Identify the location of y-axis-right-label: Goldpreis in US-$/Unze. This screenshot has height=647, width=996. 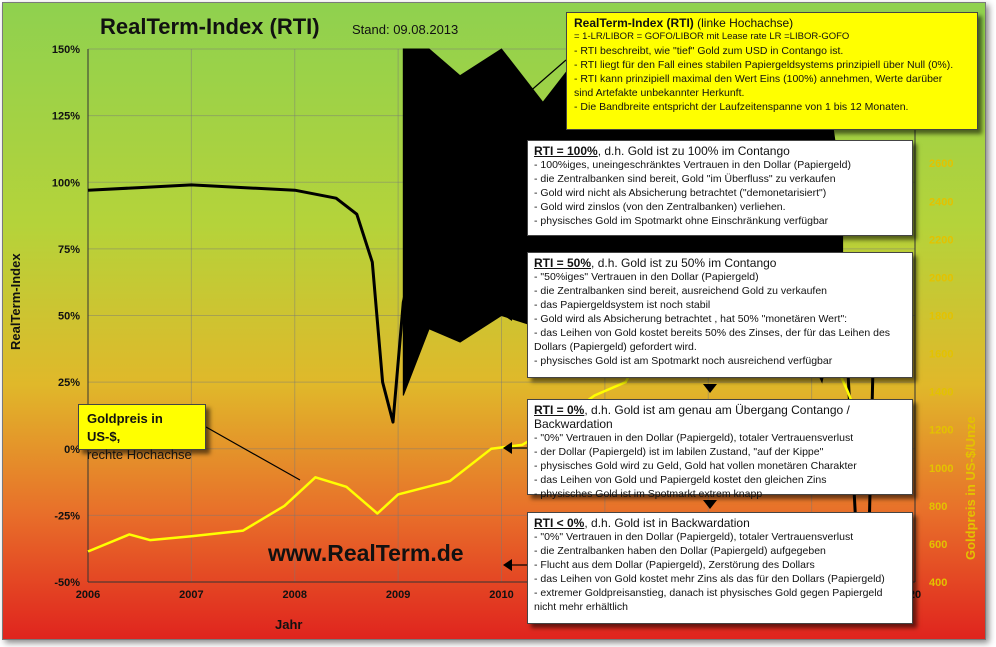
(970, 488).